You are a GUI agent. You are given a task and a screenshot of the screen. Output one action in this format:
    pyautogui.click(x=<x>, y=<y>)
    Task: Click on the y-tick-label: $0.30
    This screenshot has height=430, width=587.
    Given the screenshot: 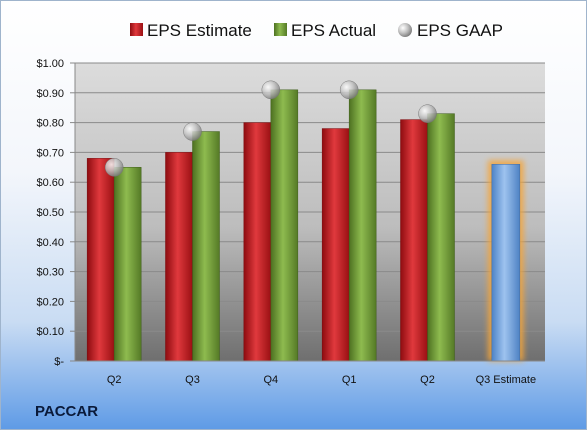 What is the action you would take?
    pyautogui.click(x=50, y=273)
    